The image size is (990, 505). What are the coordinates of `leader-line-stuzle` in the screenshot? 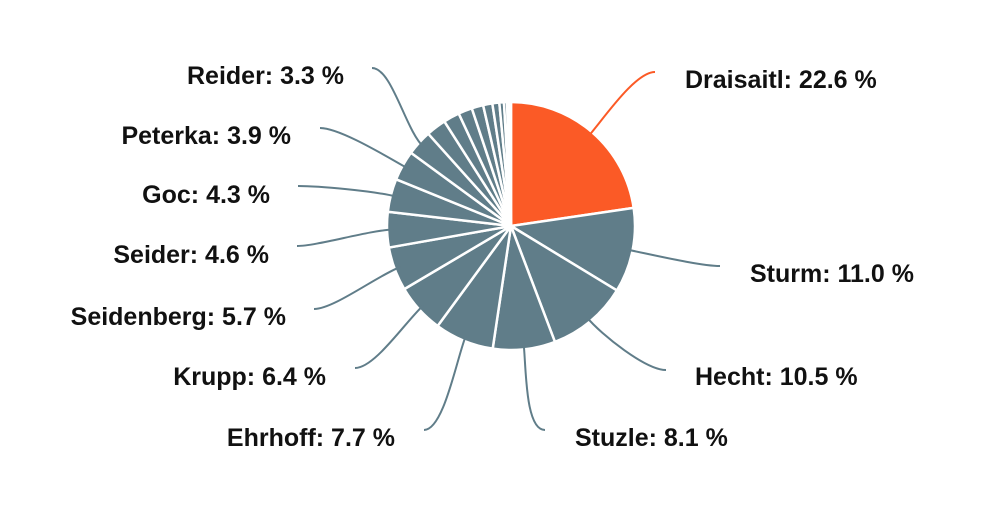 It's located at (534, 387).